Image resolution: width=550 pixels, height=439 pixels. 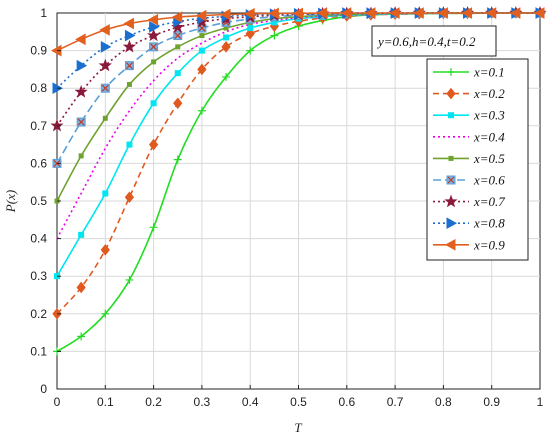 What do you see at coordinates (105, 402) in the screenshot?
I see `x-tick-label: 0.1` at bounding box center [105, 402].